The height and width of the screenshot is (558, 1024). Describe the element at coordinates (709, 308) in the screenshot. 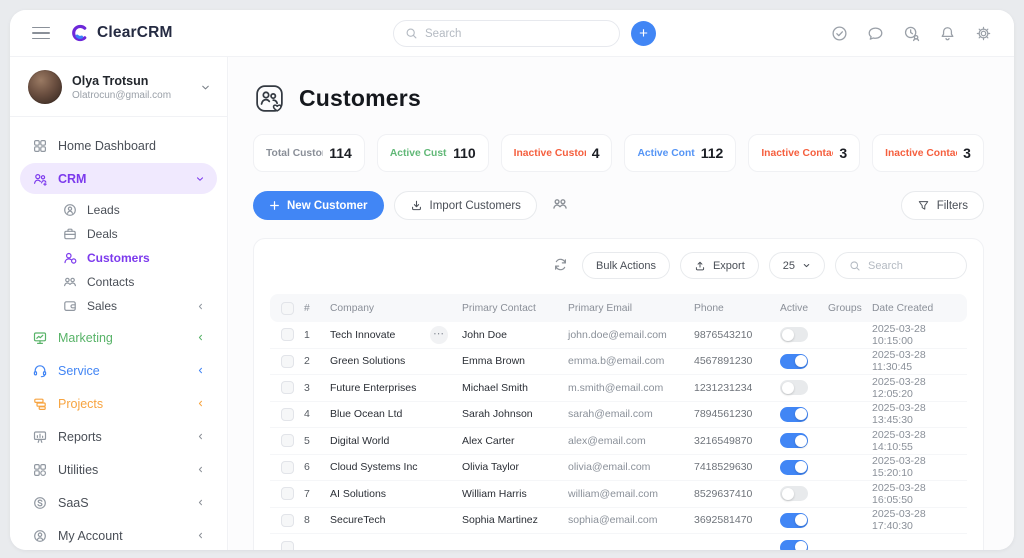

I see `column-header: Phone` at that location.